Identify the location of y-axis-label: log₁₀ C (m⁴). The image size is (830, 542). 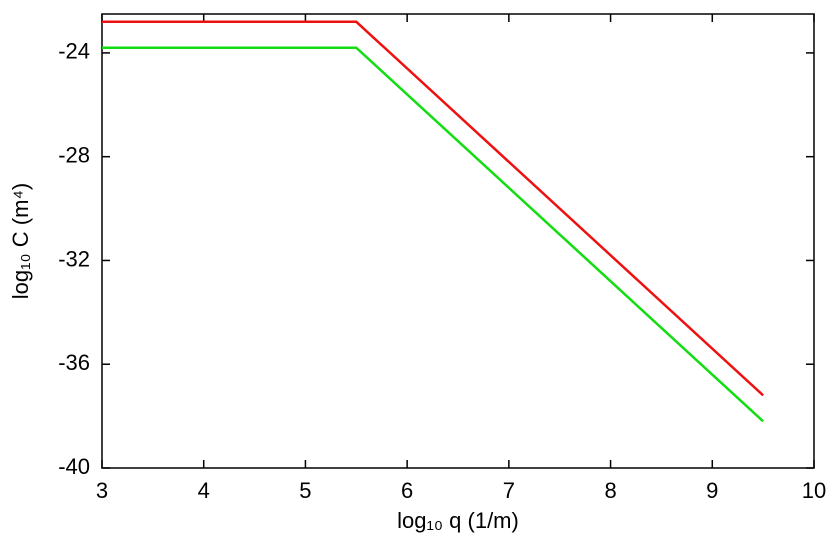
(20, 241).